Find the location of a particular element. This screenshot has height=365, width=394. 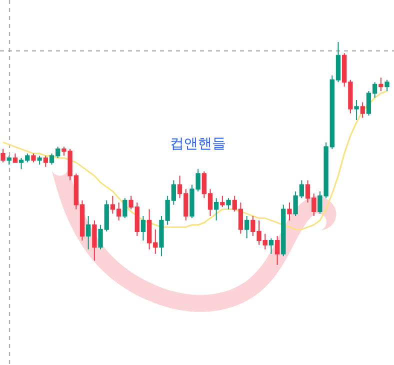

annotation: 컵앤핸들 is located at coordinates (198, 144).